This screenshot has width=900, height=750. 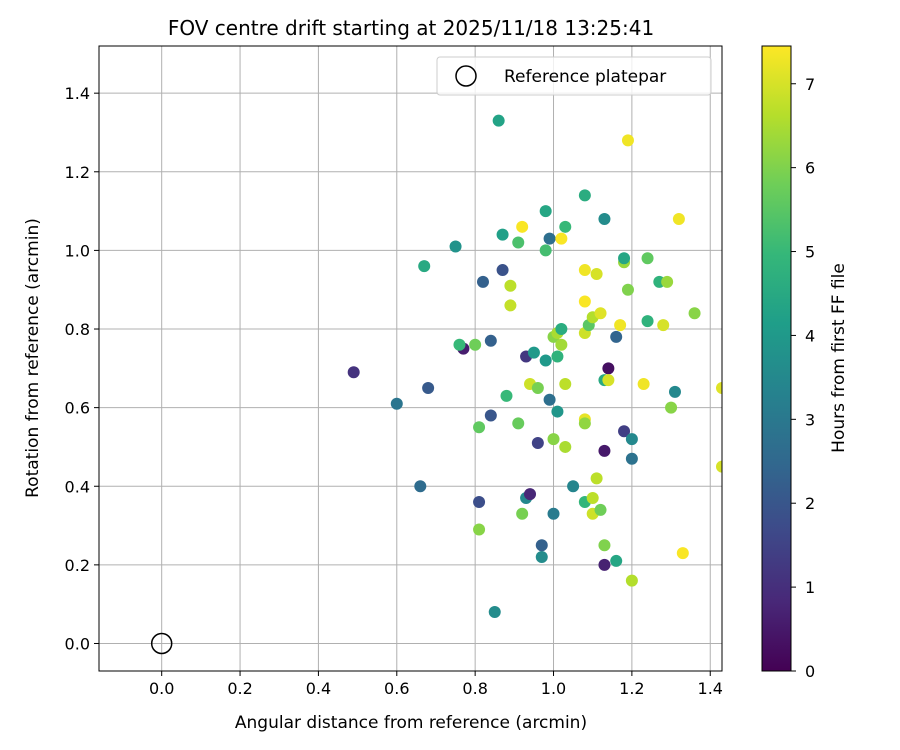 I want to click on legend: Reference platepar, so click(x=574, y=76).